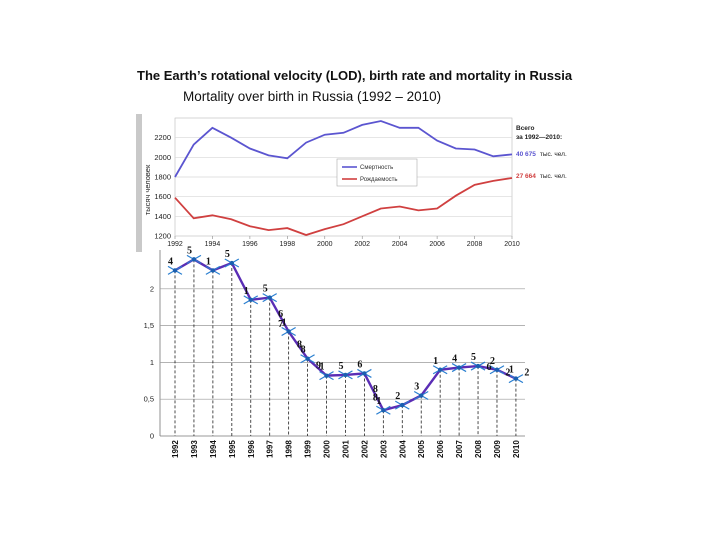 The height and width of the screenshot is (540, 720). Describe the element at coordinates (362, 244) in the screenshot. I see `top-xtick-2002: 2002` at that location.